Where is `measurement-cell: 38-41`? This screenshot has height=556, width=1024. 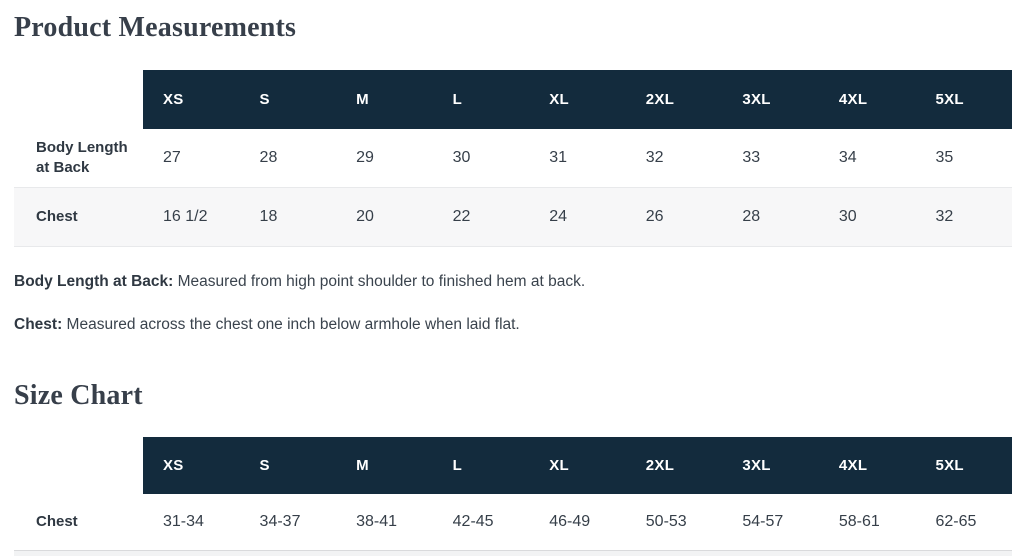 measurement-cell: 38-41 is located at coordinates (377, 521).